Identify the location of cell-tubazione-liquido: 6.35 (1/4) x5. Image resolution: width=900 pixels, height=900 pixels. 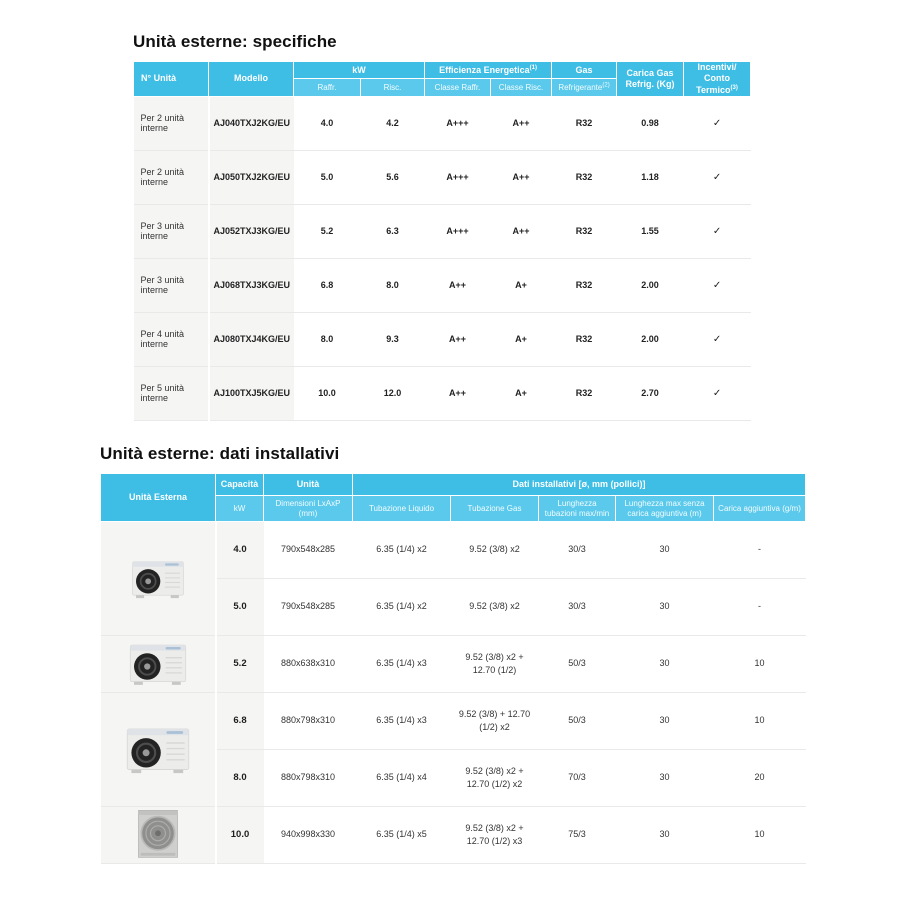
(401, 835).